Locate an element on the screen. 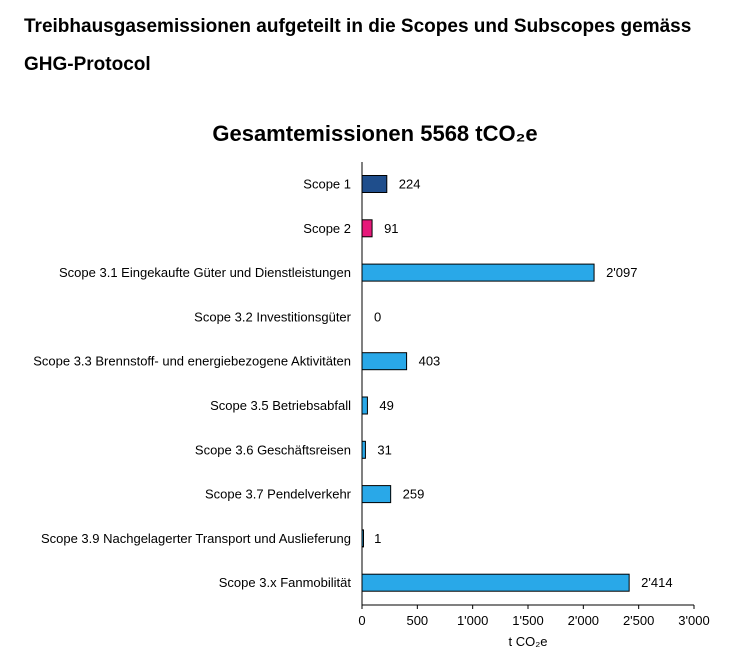 The height and width of the screenshot is (666, 744). value-label: 2'414 is located at coordinates (656, 582).